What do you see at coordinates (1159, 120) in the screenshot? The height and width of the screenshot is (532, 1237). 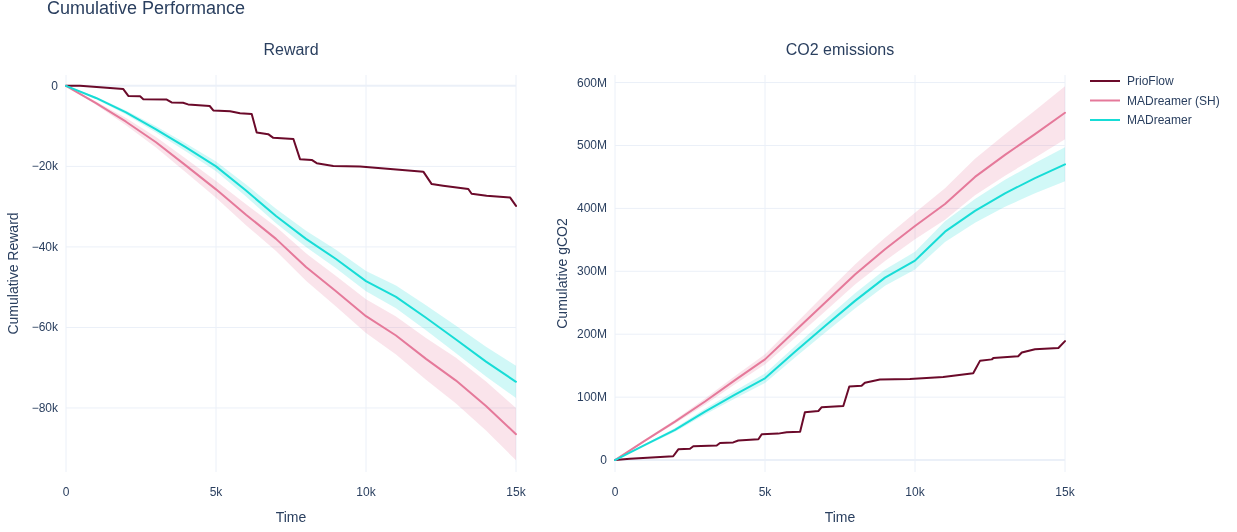 I see `legend-label: MADreamer` at bounding box center [1159, 120].